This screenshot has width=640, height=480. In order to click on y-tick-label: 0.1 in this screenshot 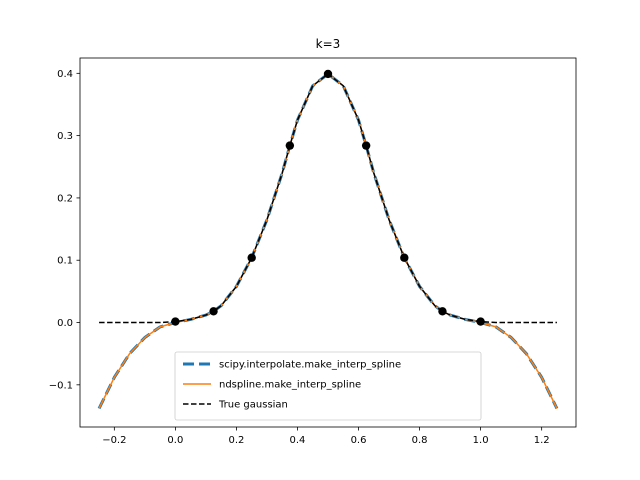, I will do `click(65, 261)`.